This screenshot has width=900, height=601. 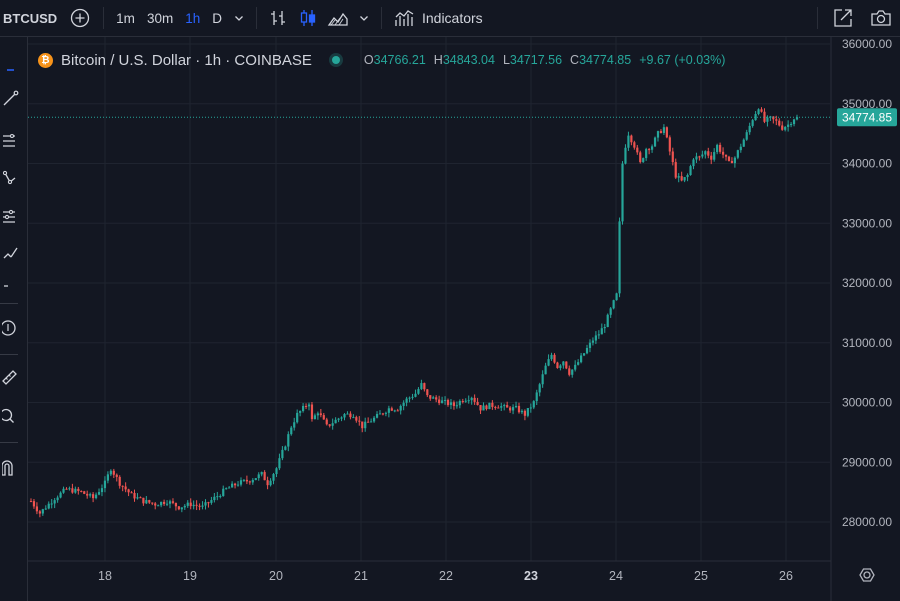 What do you see at coordinates (11, 286) in the screenshot?
I see `text-tool` at bounding box center [11, 286].